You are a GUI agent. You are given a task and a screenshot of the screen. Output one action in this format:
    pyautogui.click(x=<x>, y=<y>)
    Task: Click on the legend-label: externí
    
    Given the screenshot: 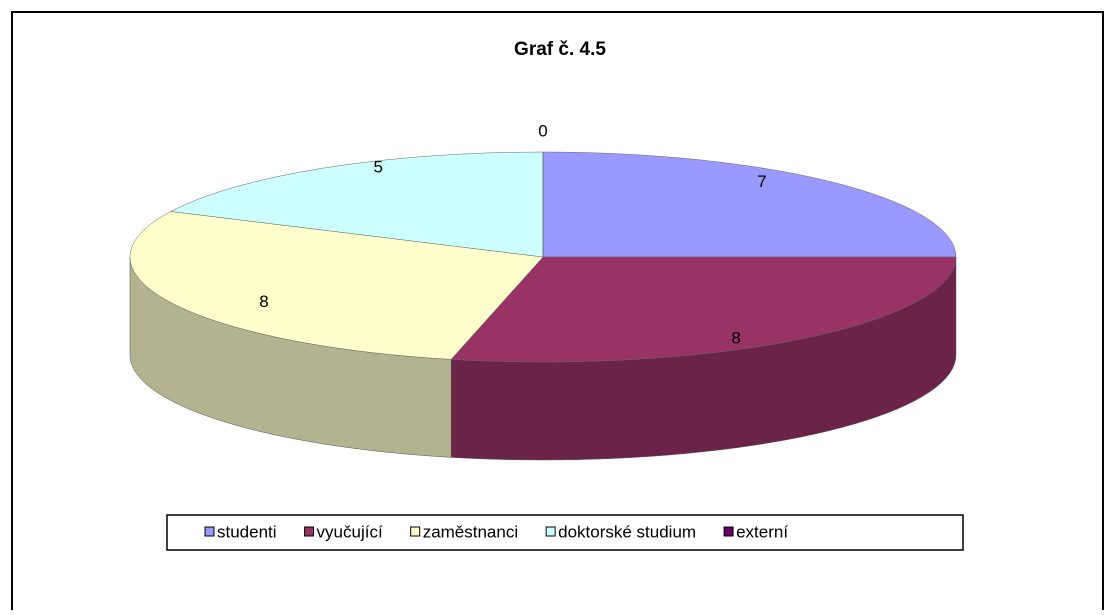 What is the action you would take?
    pyautogui.click(x=762, y=531)
    